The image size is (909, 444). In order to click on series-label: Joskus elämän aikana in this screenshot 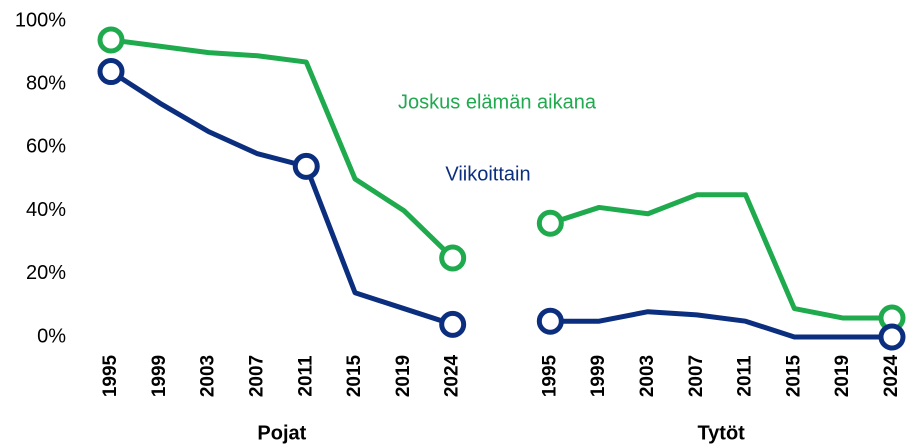, I will do `click(497, 102)`.